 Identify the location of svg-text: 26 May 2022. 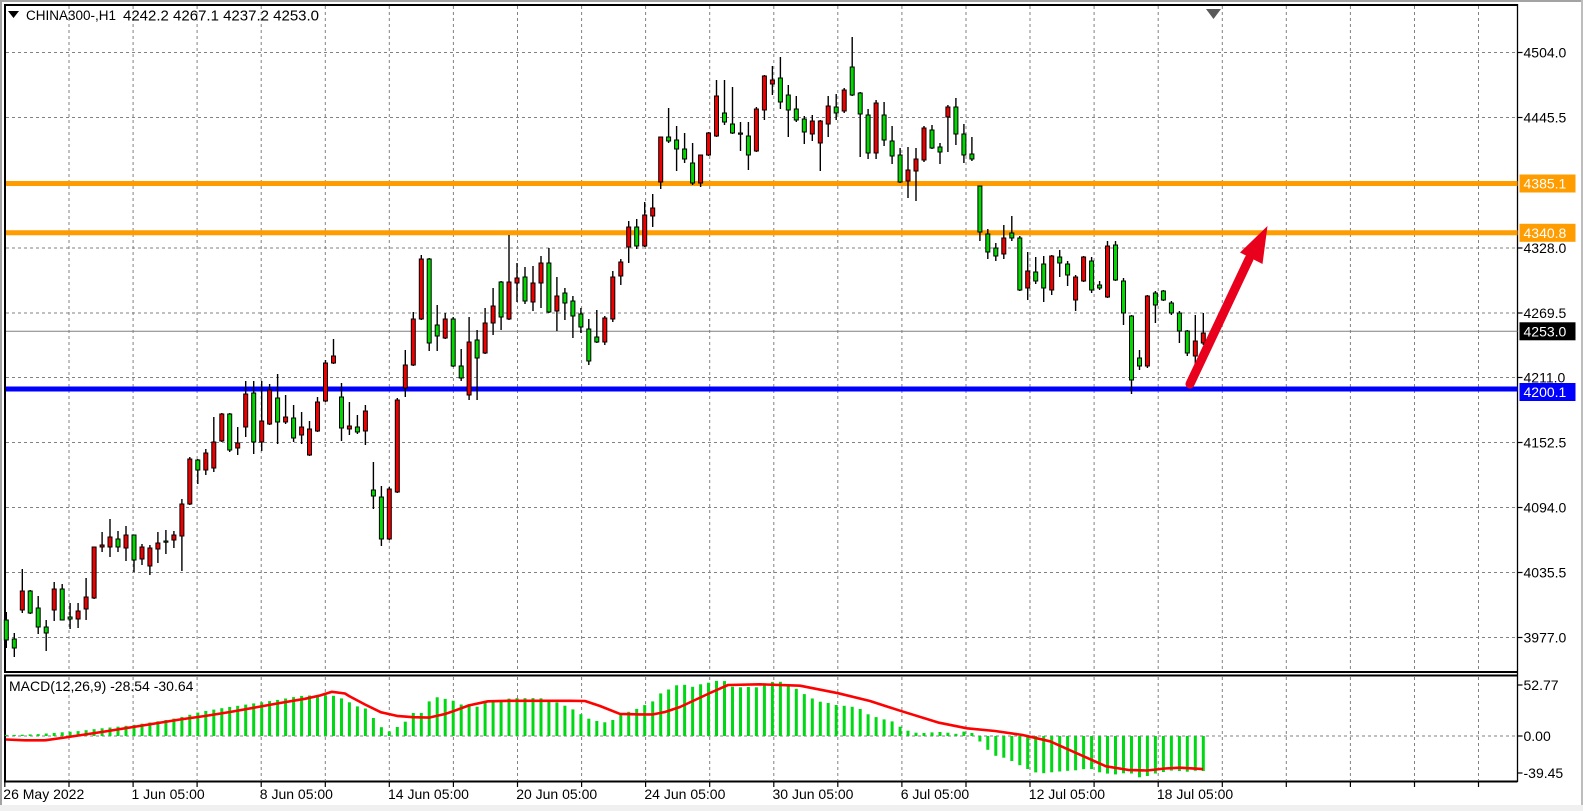
(43, 794).